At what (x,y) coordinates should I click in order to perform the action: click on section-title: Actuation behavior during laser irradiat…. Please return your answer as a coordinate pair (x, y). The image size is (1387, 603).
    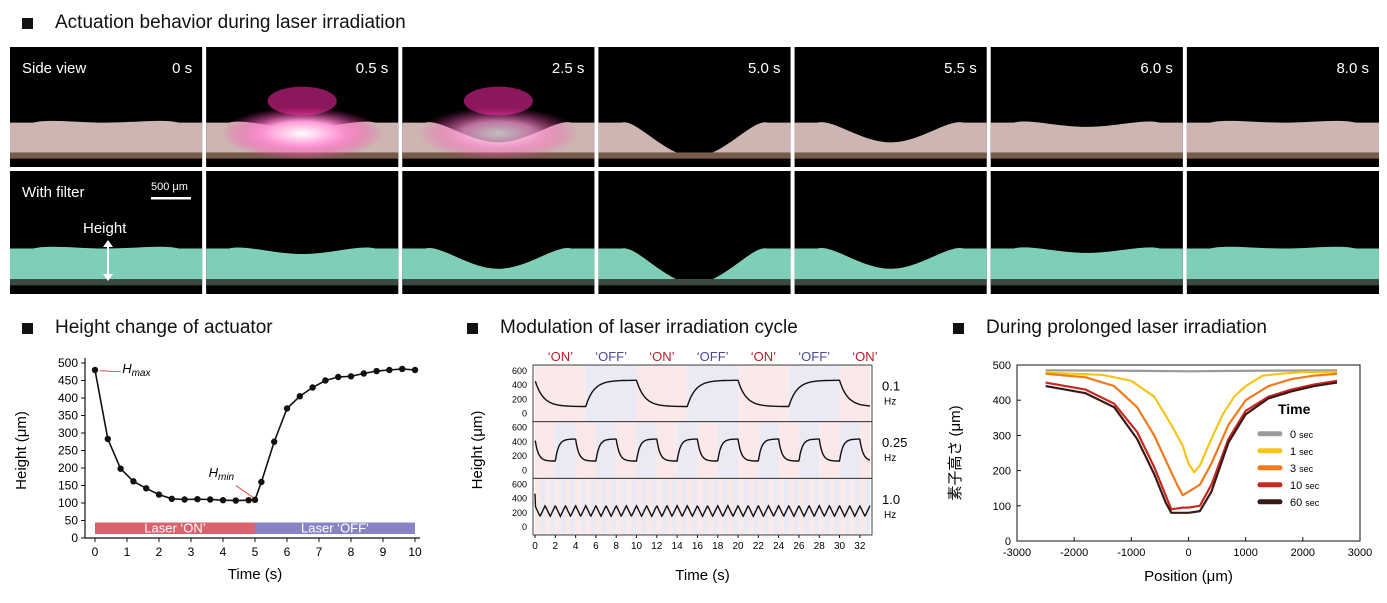
    Looking at the image, I should click on (230, 22).